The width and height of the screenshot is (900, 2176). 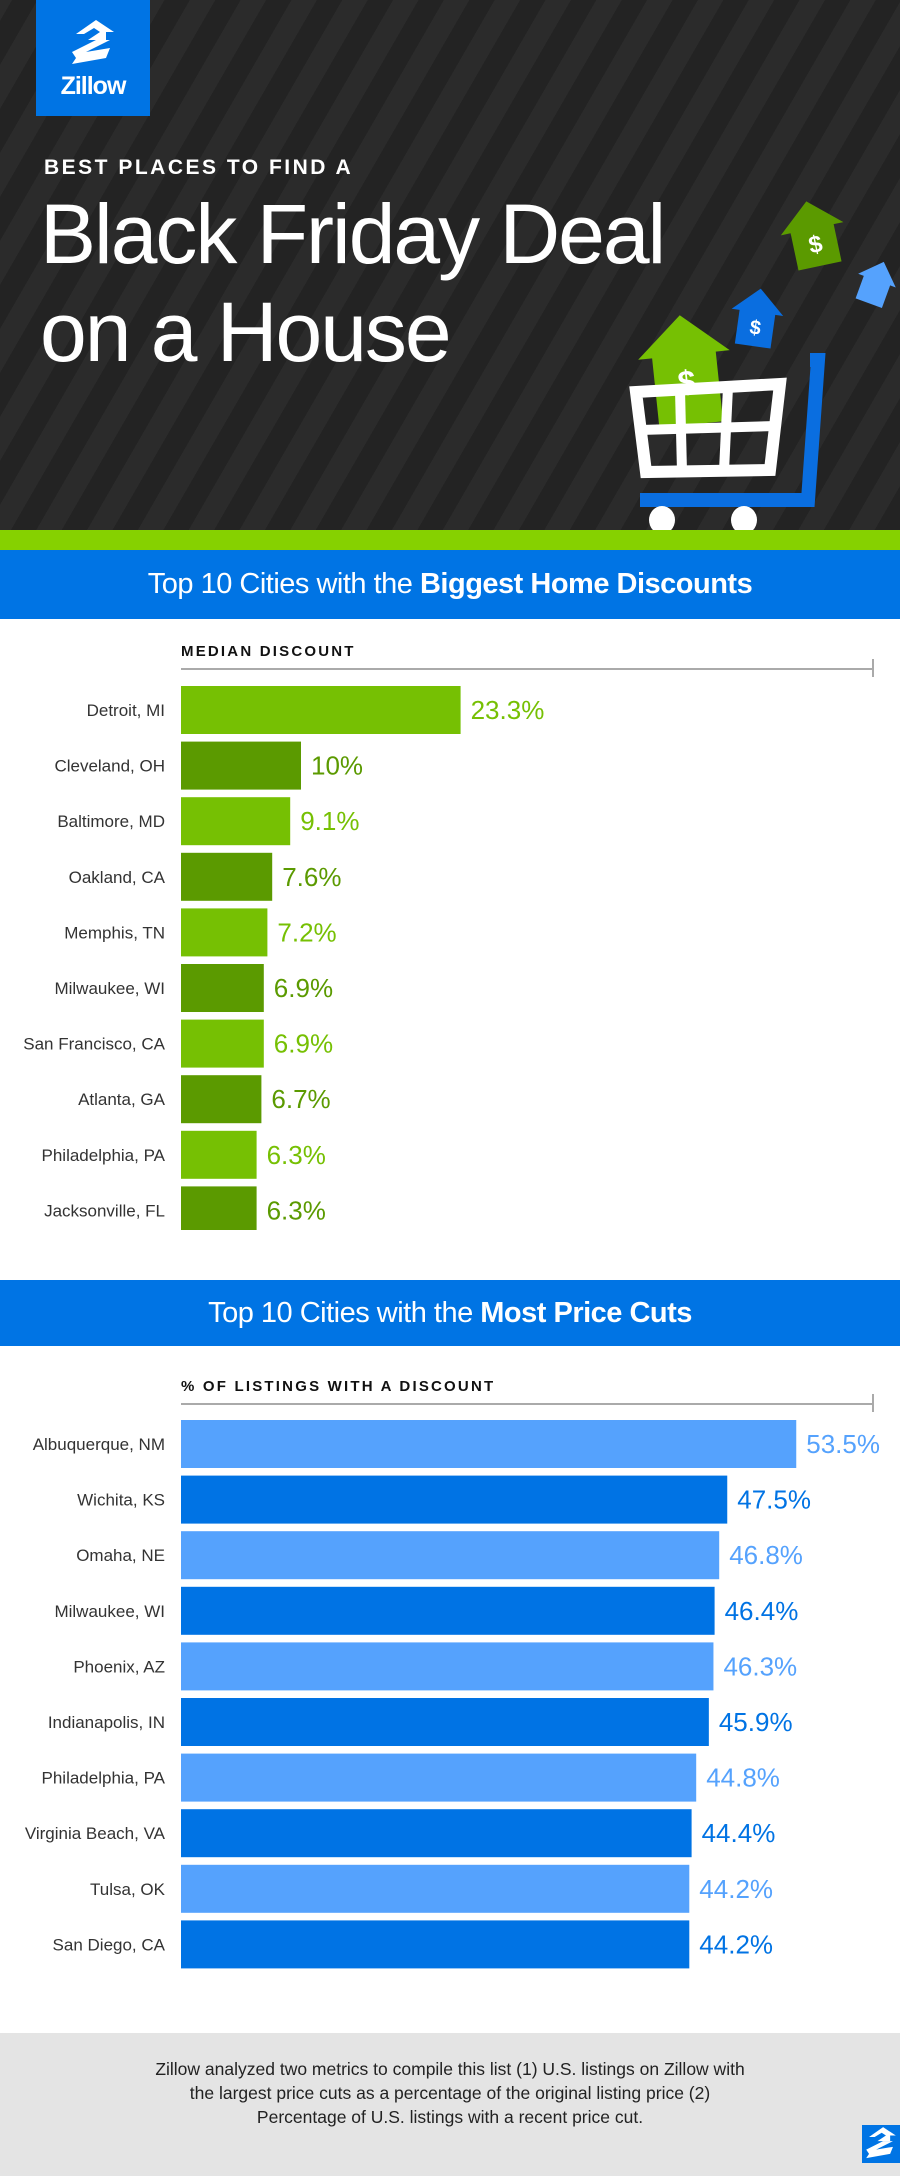 I want to click on value-label: 46.4%, so click(x=762, y=1611).